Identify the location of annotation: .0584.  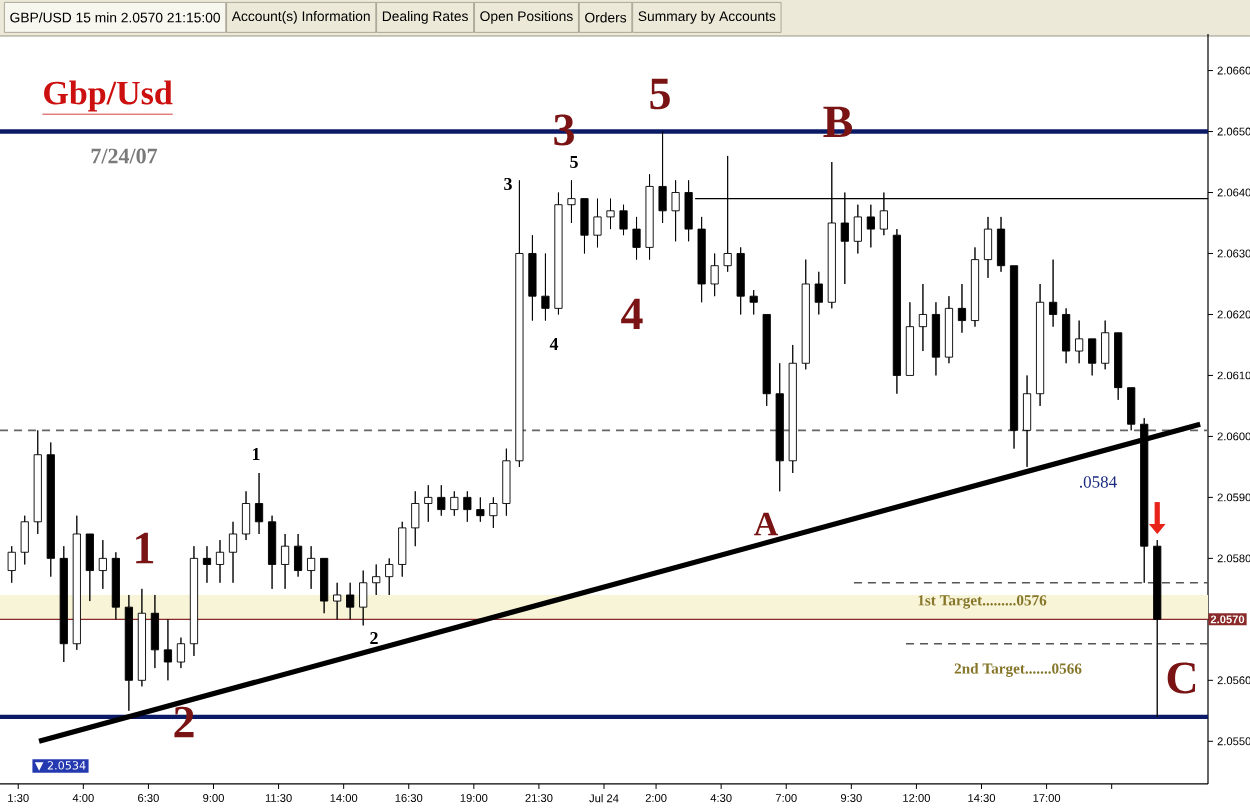
(1098, 482).